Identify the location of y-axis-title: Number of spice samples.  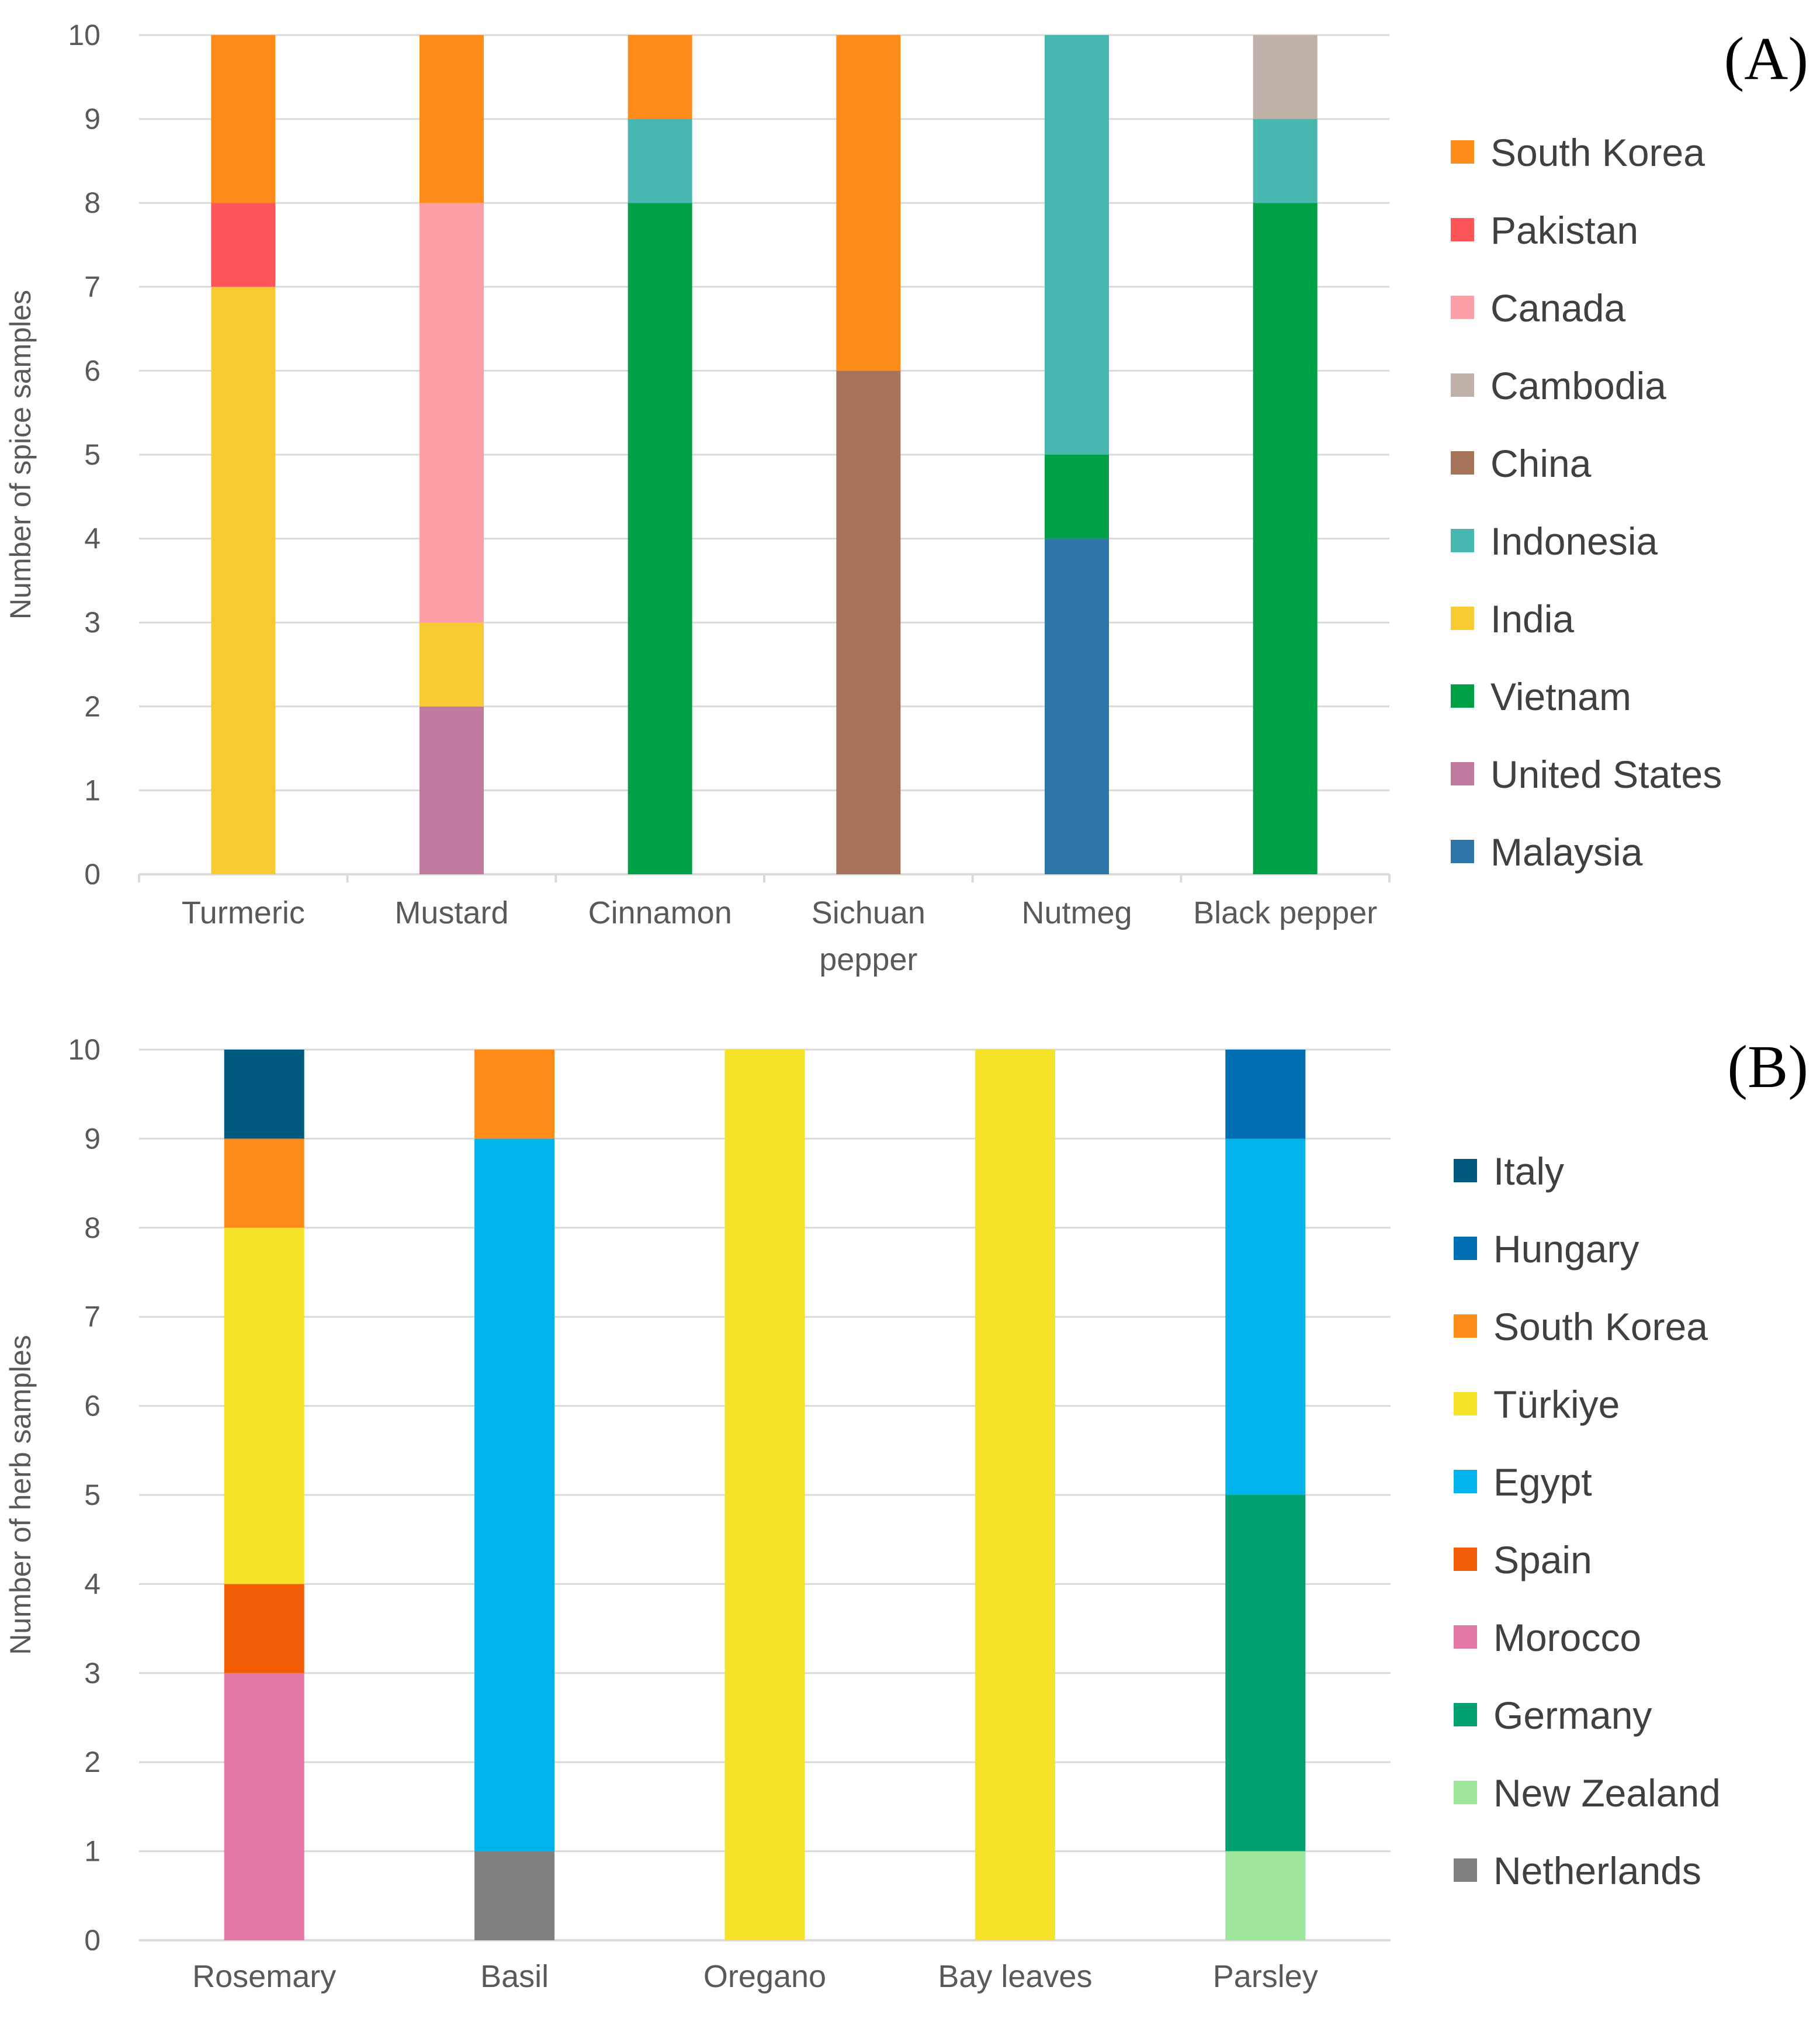
(20, 454).